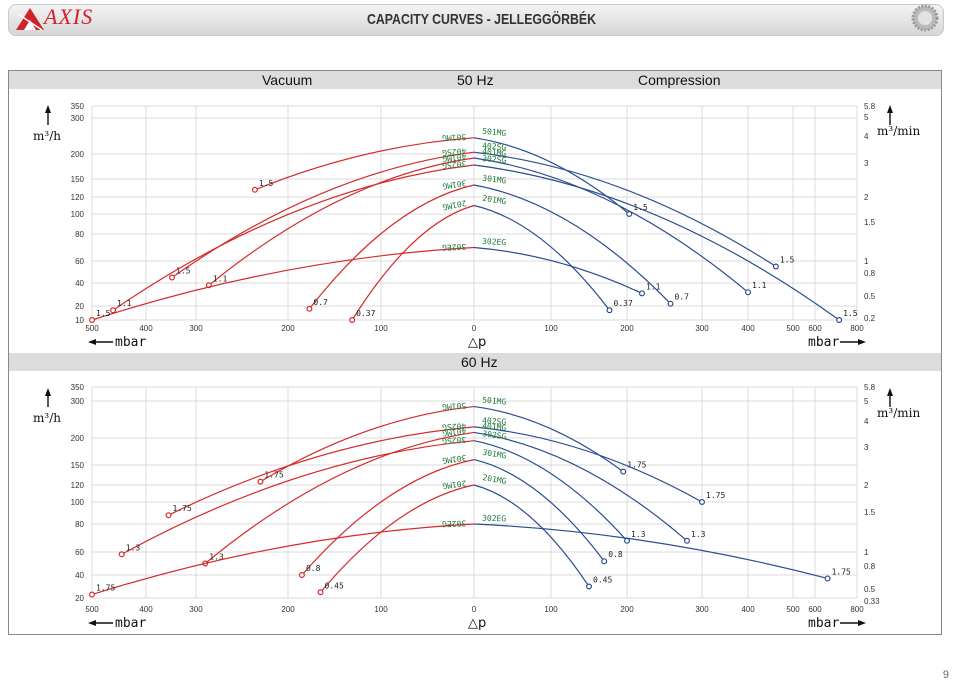 The image size is (959, 689). I want to click on curve-vacuum-302EG, so click(283, 283).